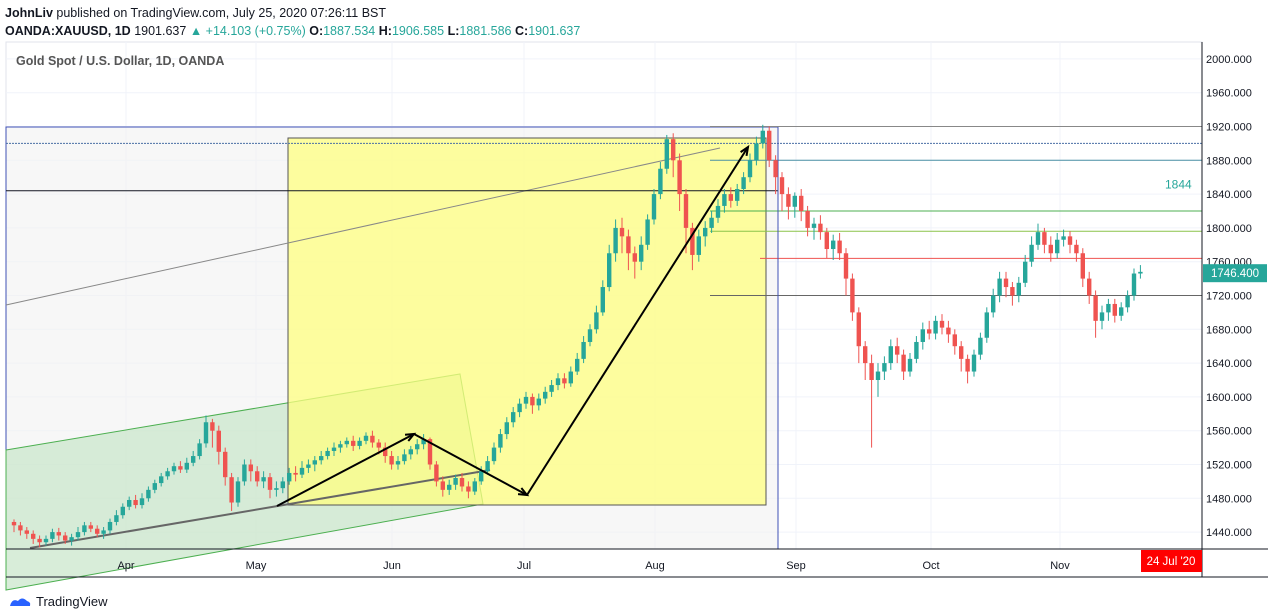 This screenshot has width=1274, height=615. What do you see at coordinates (1229, 499) in the screenshot?
I see `y-tick-label: 1480.000` at bounding box center [1229, 499].